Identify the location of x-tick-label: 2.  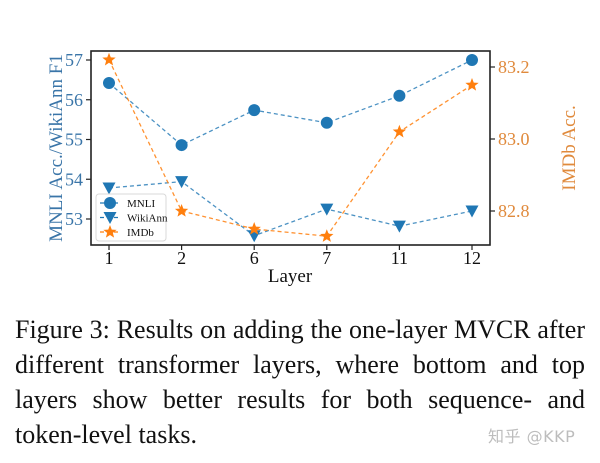
(181, 258).